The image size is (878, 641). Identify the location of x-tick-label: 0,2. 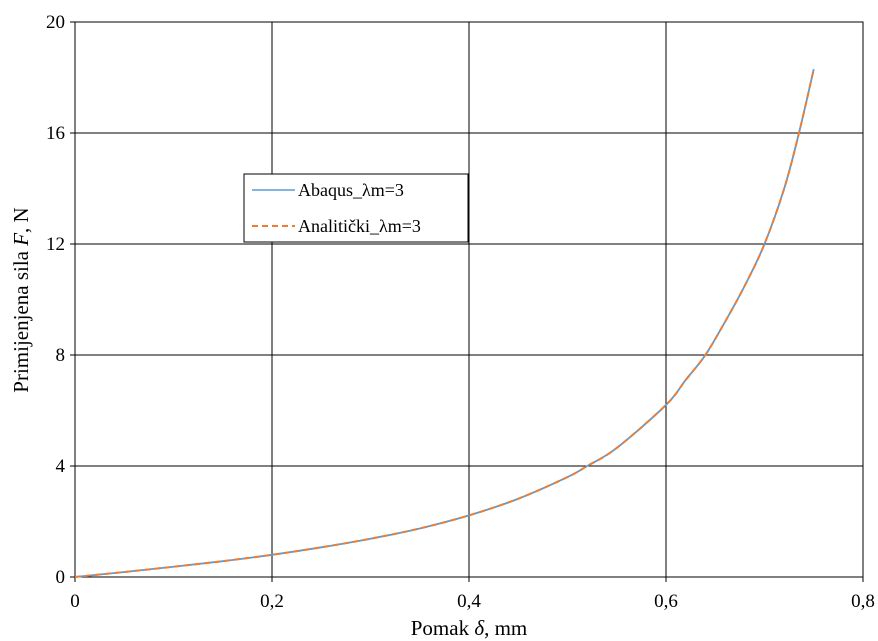
(272, 601).